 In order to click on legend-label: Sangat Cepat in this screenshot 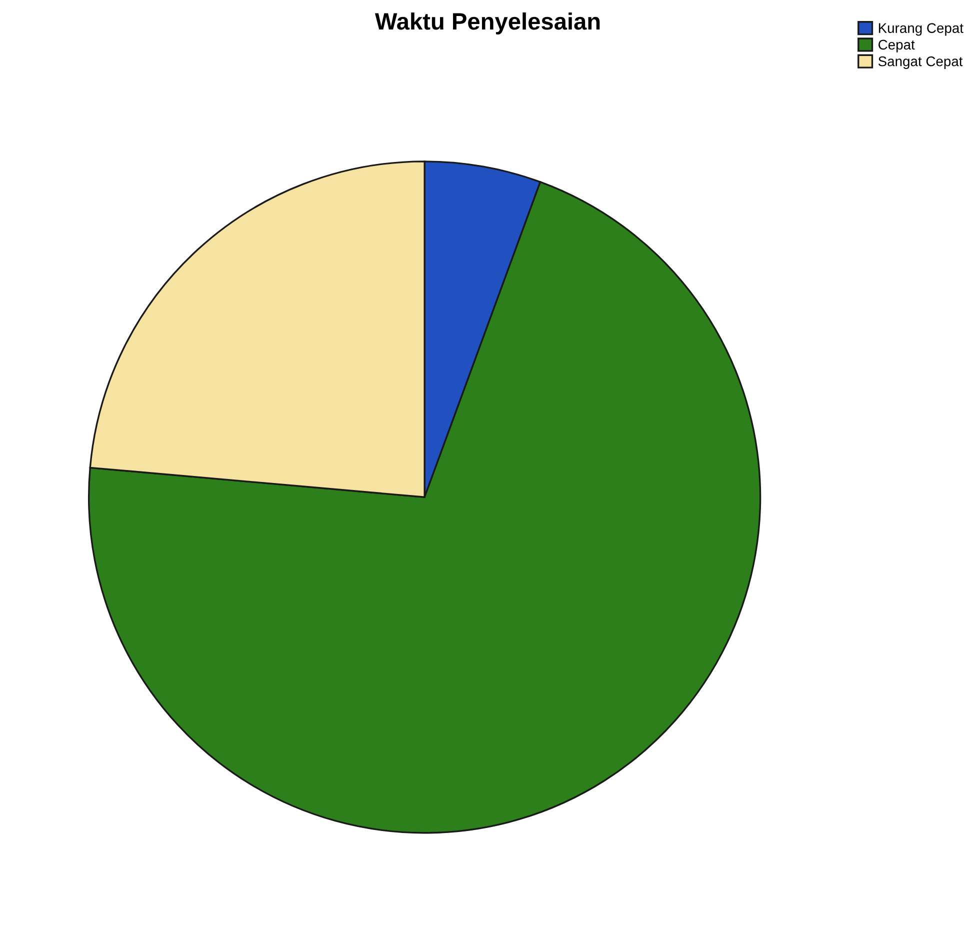, I will do `click(920, 62)`.